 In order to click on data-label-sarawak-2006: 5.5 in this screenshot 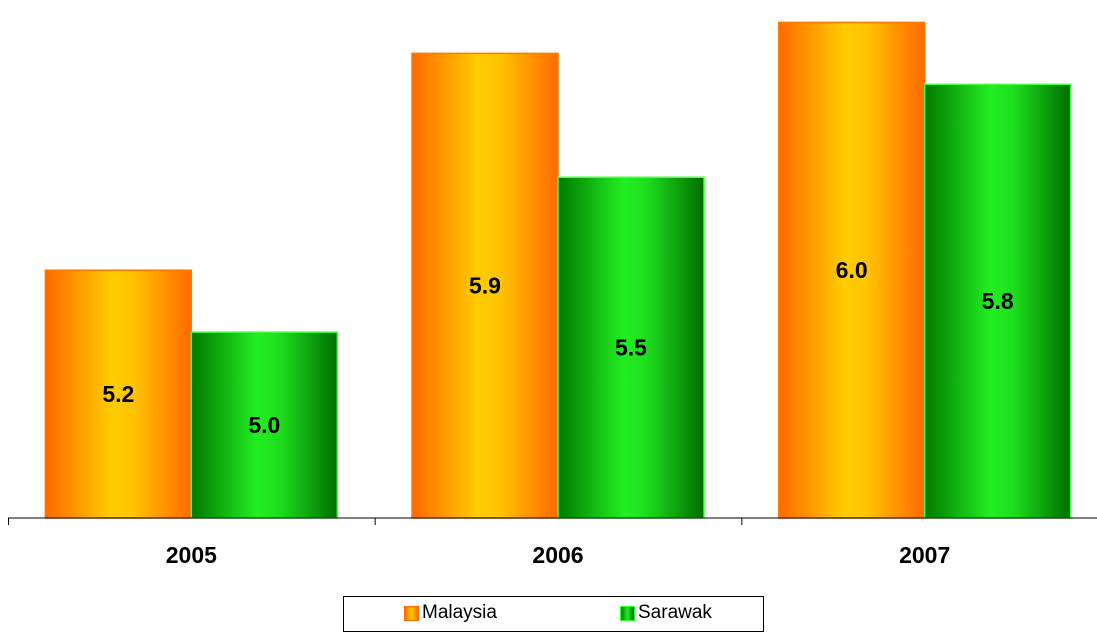, I will do `click(631, 348)`.